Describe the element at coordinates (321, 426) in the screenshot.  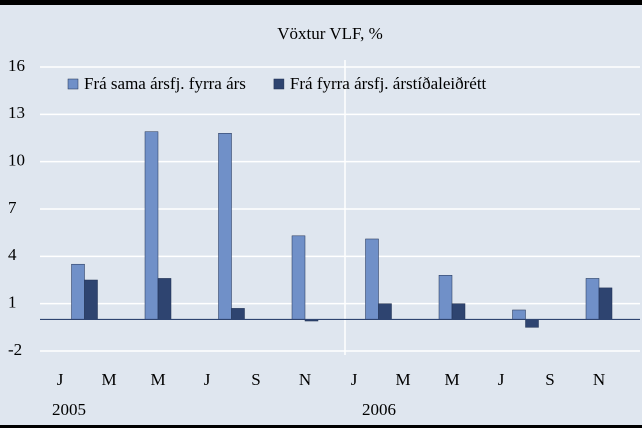
I see `bottom-rule` at that location.